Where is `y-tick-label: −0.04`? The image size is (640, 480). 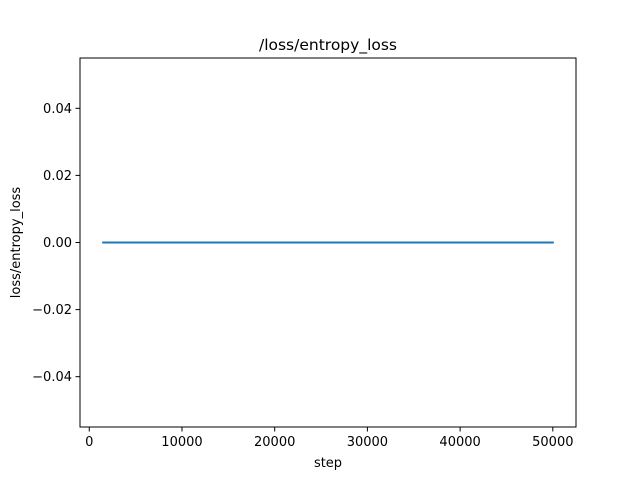 y-tick-label: −0.04 is located at coordinates (52, 377).